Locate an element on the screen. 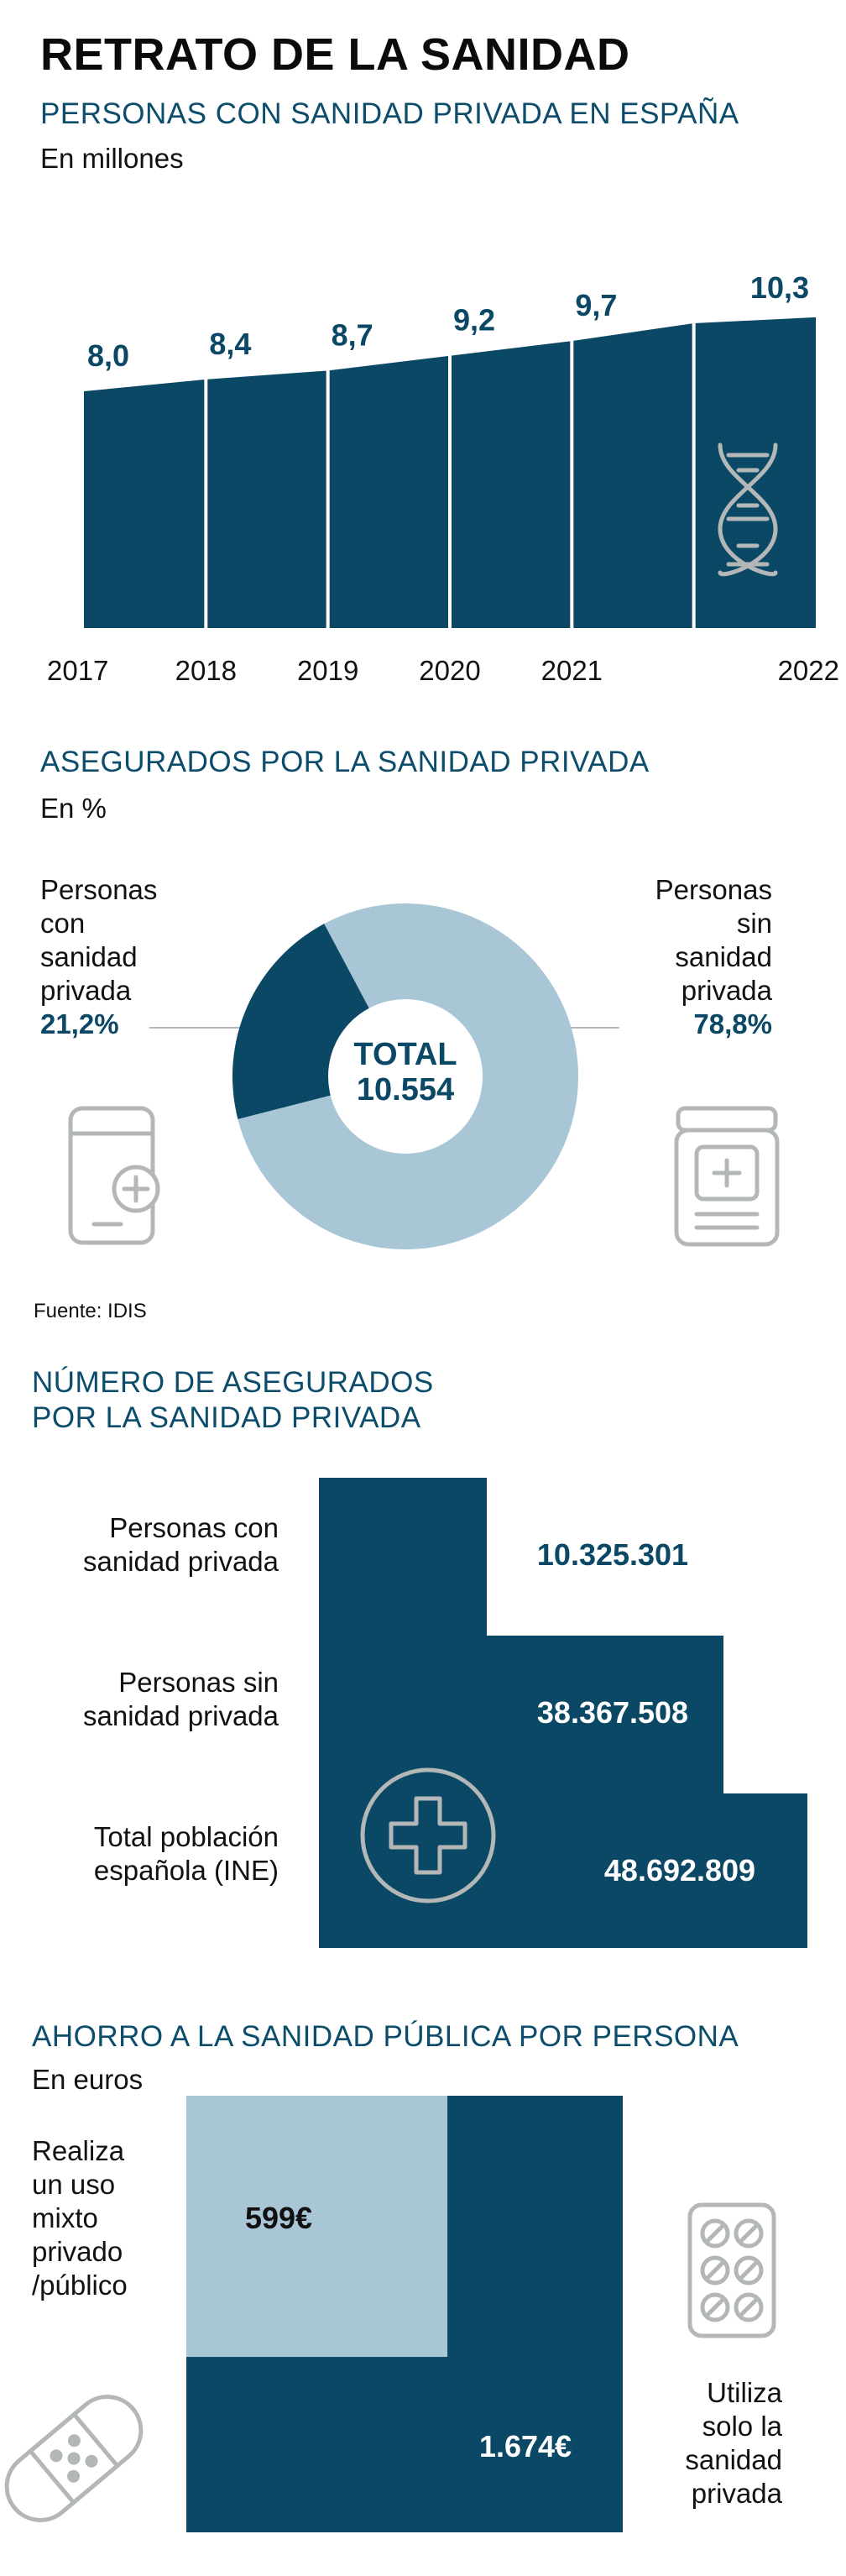 This screenshot has width=846, height=2576. donut-hole is located at coordinates (405, 1076).